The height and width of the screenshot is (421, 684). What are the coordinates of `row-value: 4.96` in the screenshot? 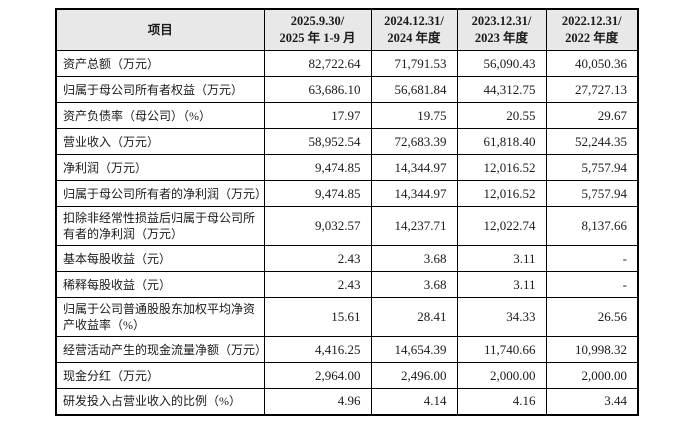 It's located at (317, 401).